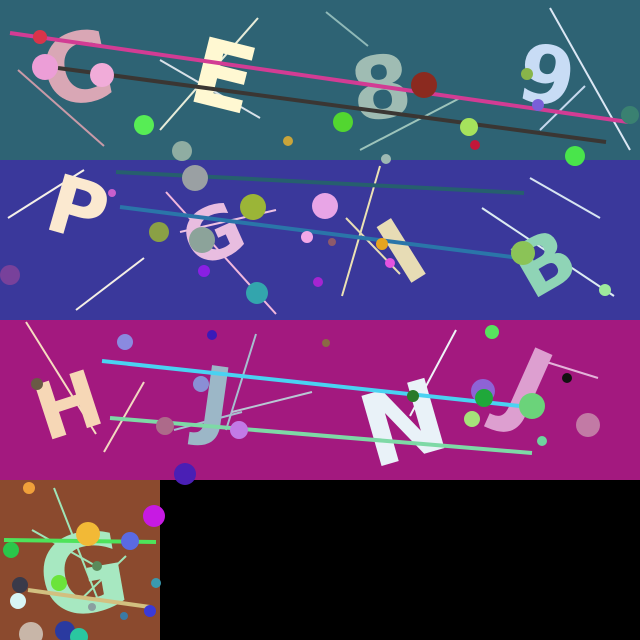 The width and height of the screenshot is (640, 640). I want to click on magenta-line, so click(319, 77).